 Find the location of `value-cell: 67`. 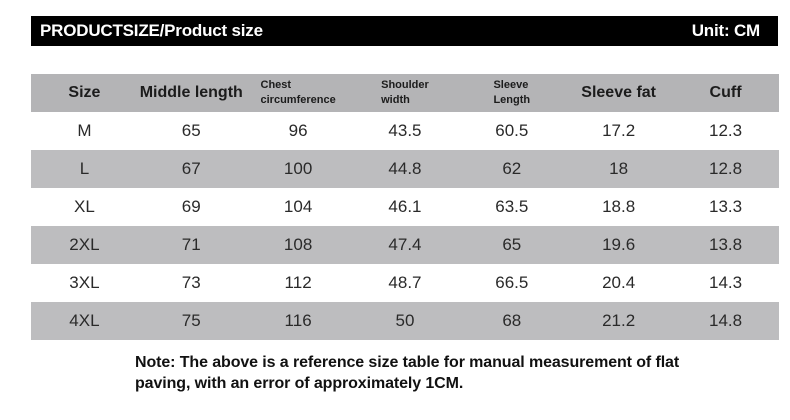

value-cell: 67 is located at coordinates (191, 168).